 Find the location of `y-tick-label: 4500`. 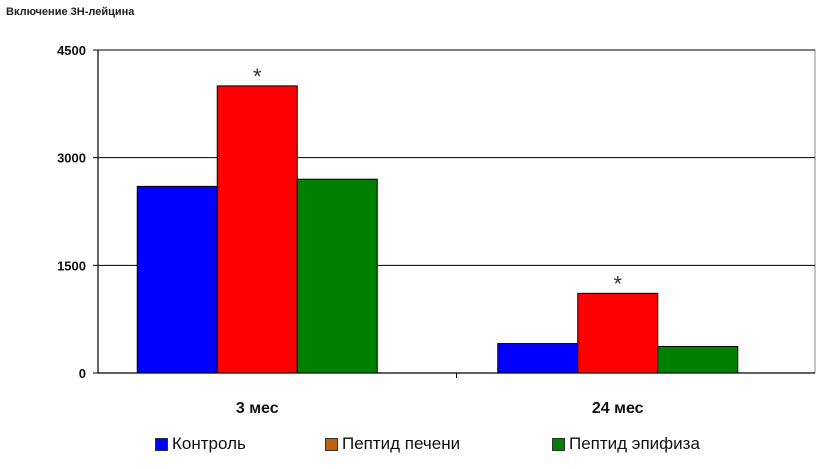

y-tick-label: 4500 is located at coordinates (71, 50).